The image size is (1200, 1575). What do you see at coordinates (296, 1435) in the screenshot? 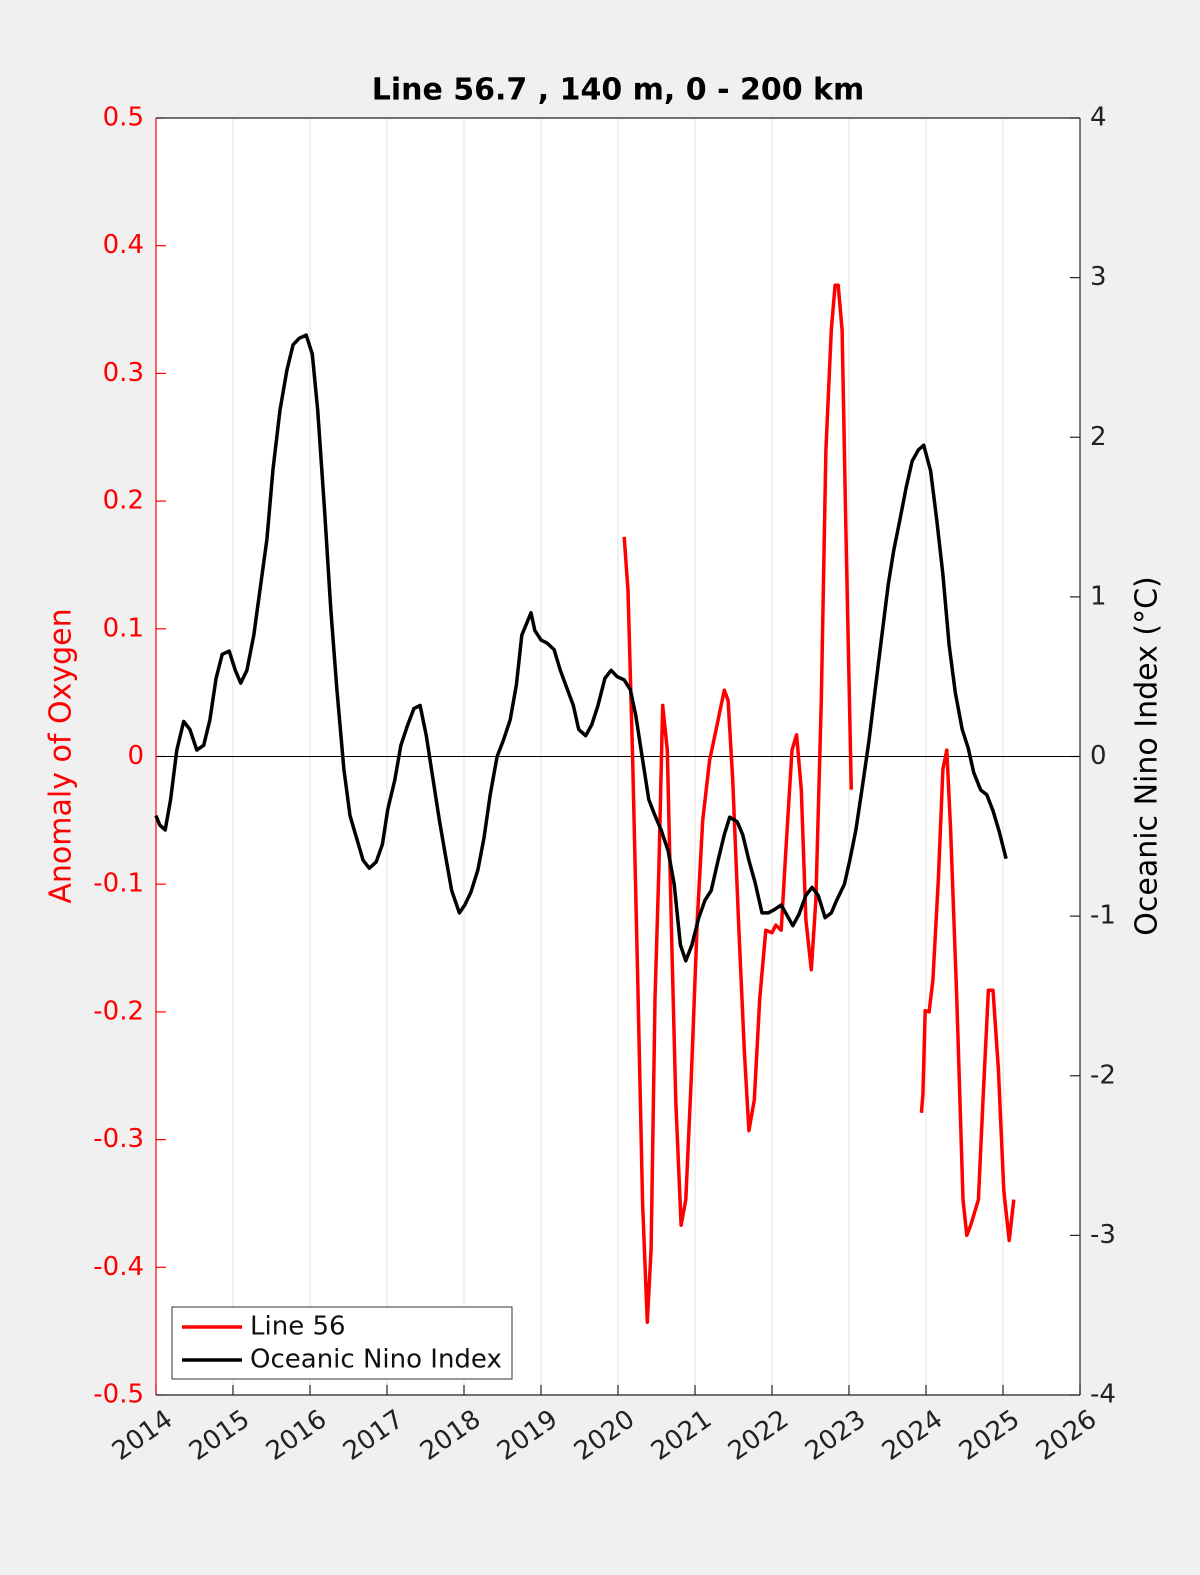
I see `x-tick-label: 2016` at bounding box center [296, 1435].